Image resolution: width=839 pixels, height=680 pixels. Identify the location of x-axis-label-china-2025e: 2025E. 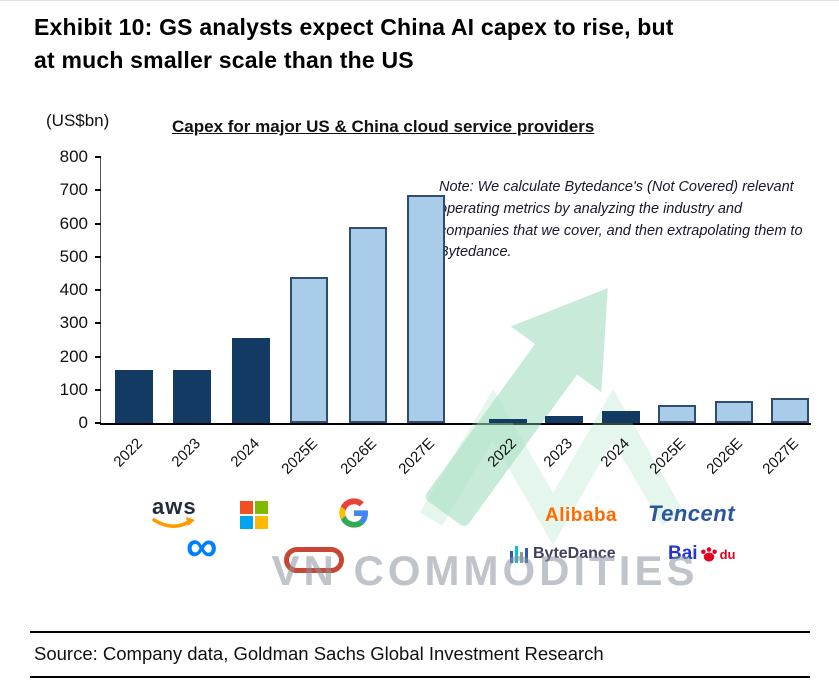
(668, 456).